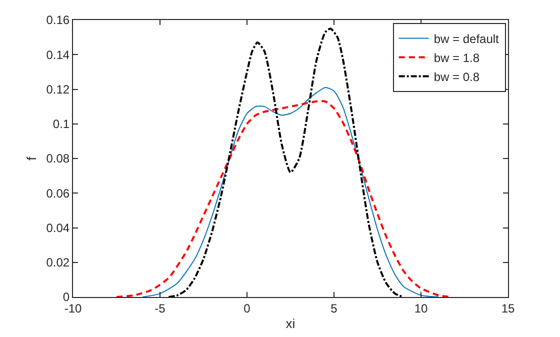 The image size is (560, 337). Describe the element at coordinates (58, 89) in the screenshot. I see `y-tick-label: 0.12` at that location.